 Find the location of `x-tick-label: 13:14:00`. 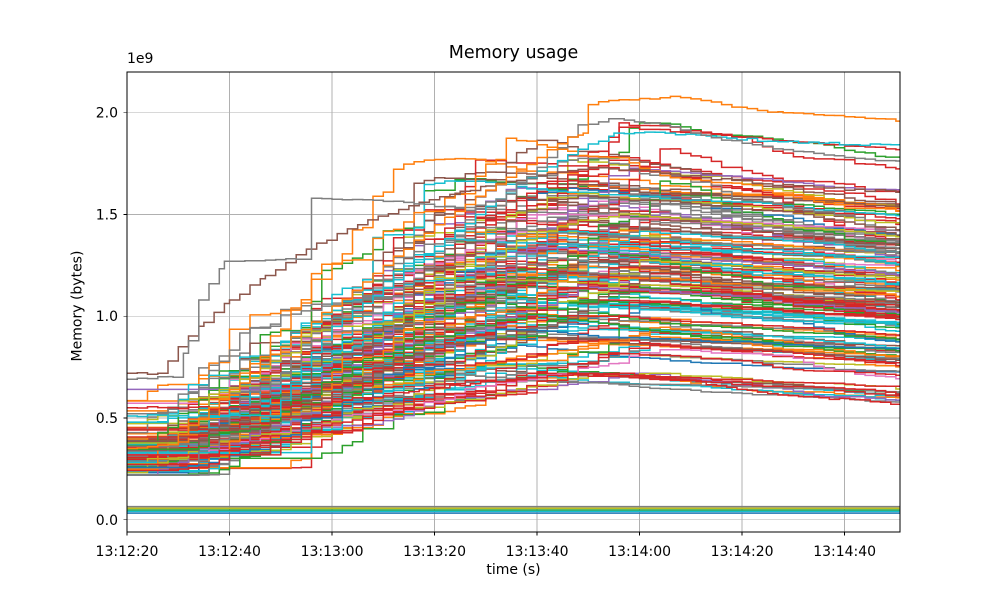

x-tick-label: 13:14:00 is located at coordinates (639, 552).